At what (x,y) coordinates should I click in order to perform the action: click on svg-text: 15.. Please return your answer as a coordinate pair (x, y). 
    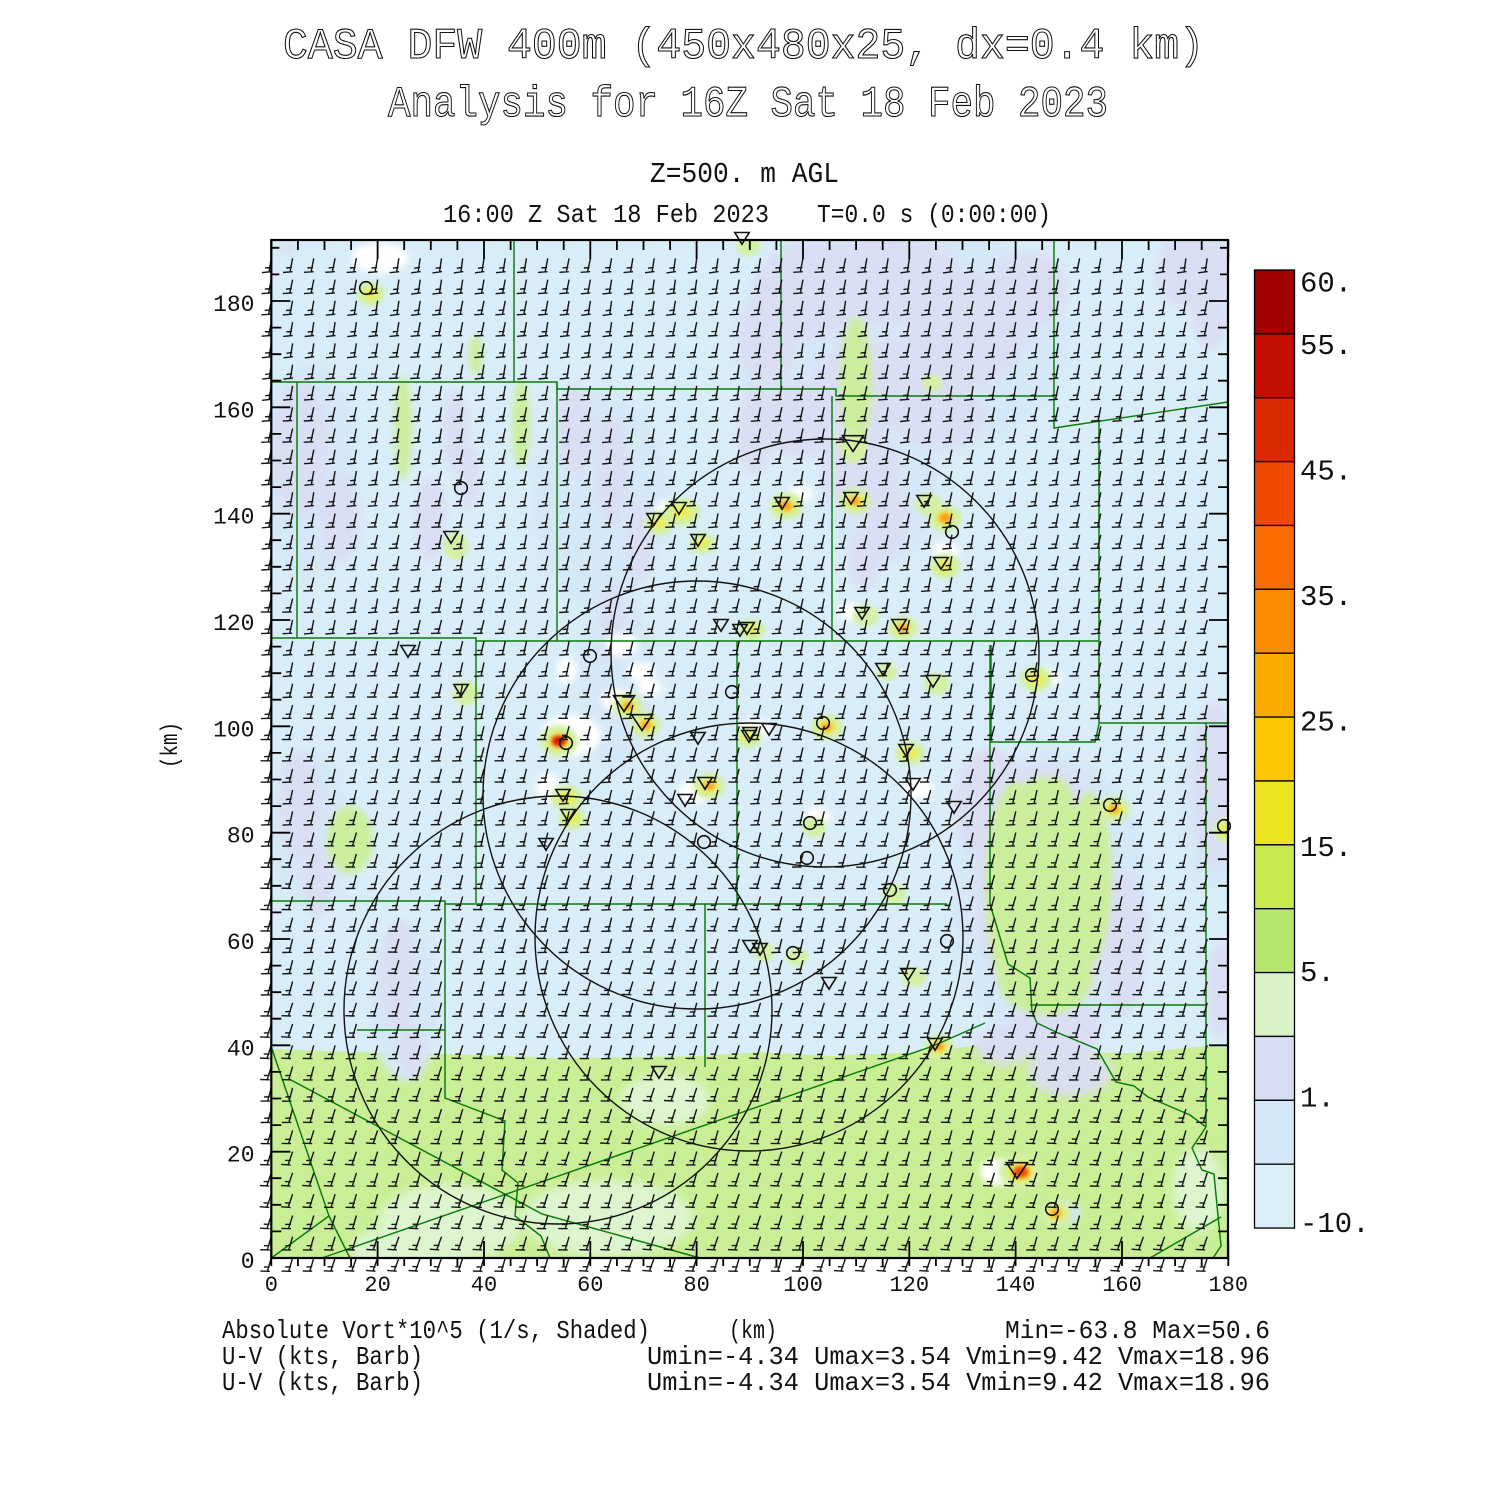
    Looking at the image, I should click on (1326, 848).